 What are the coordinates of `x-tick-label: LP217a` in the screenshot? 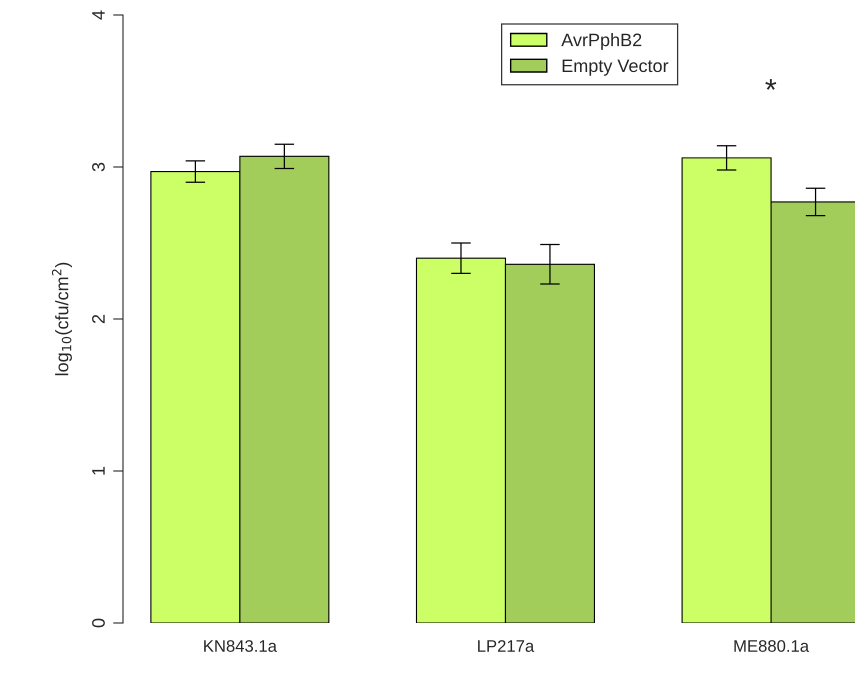 It's located at (506, 646).